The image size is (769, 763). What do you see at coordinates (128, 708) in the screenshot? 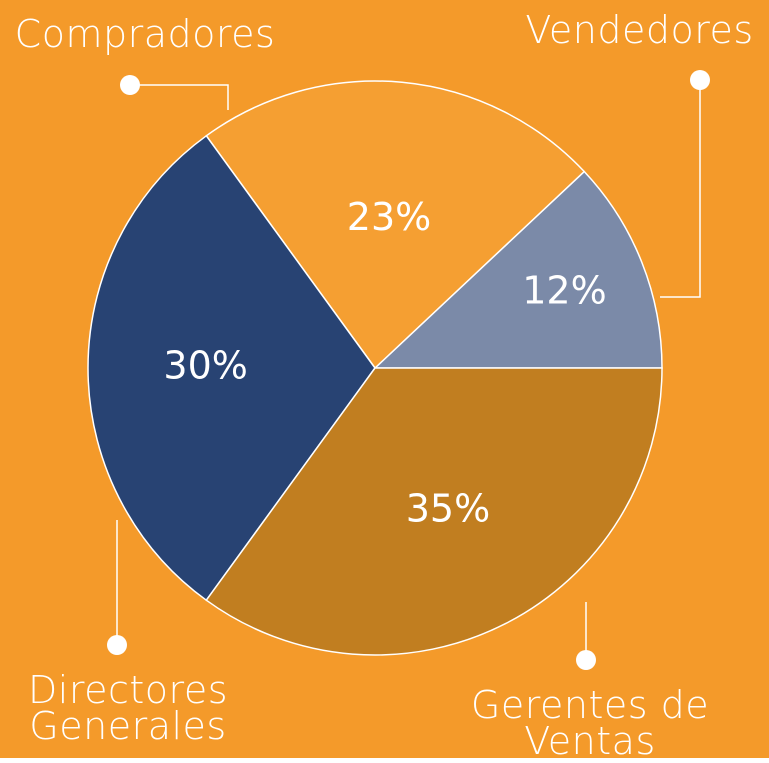
I see `category-label: Directores Generales` at bounding box center [128, 708].